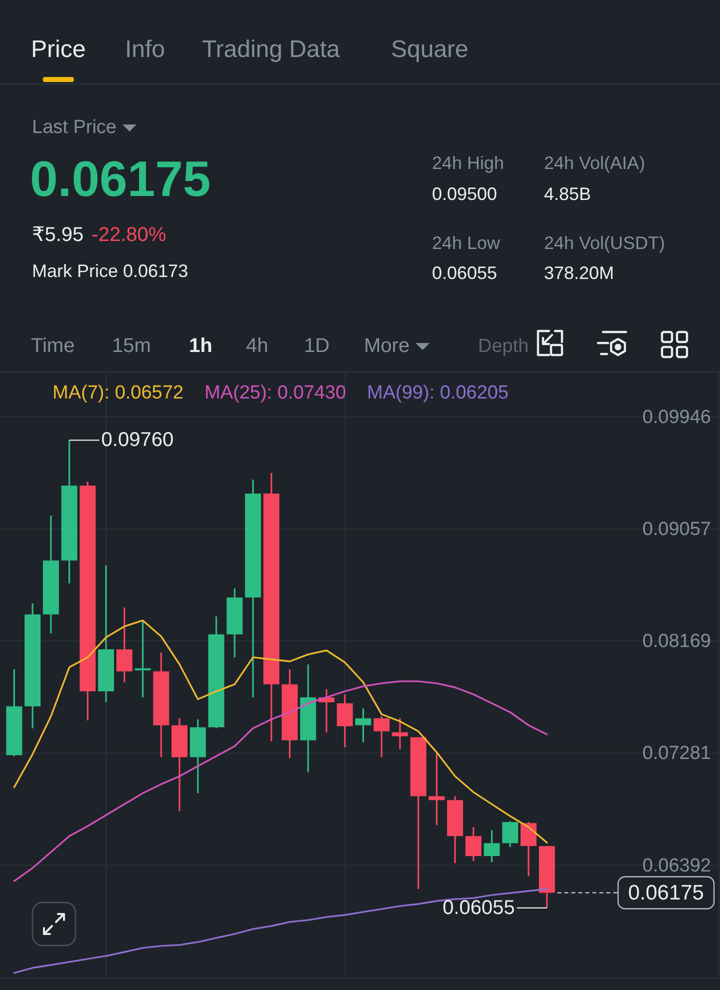  Describe the element at coordinates (465, 194) in the screenshot. I see `text: 0.09500` at that location.